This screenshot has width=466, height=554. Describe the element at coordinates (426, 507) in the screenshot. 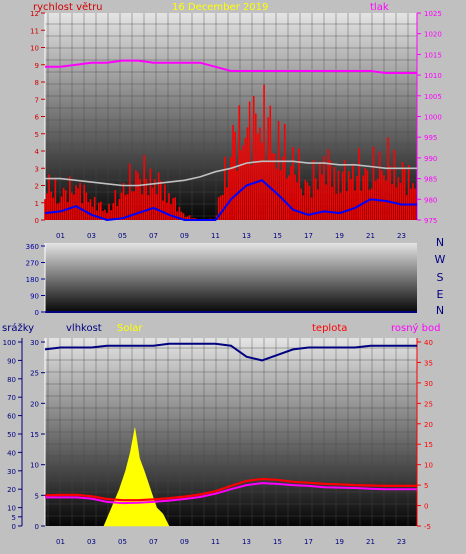

I see `temperature-axis-tick-label: 0` at that location.